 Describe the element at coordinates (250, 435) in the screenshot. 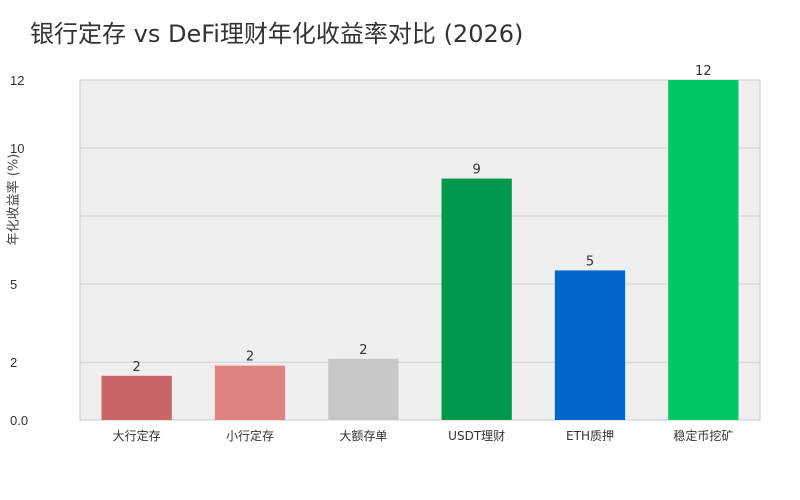

I see `x-tick-label-1: 小行定存` at that location.